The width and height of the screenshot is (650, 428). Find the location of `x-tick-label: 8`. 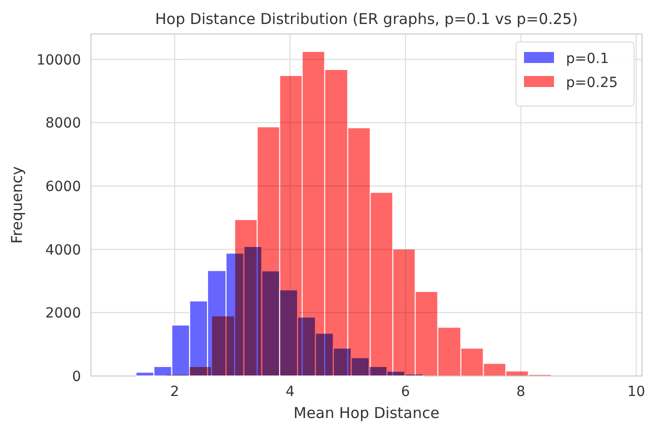

x-tick-label: 8 is located at coordinates (521, 392).